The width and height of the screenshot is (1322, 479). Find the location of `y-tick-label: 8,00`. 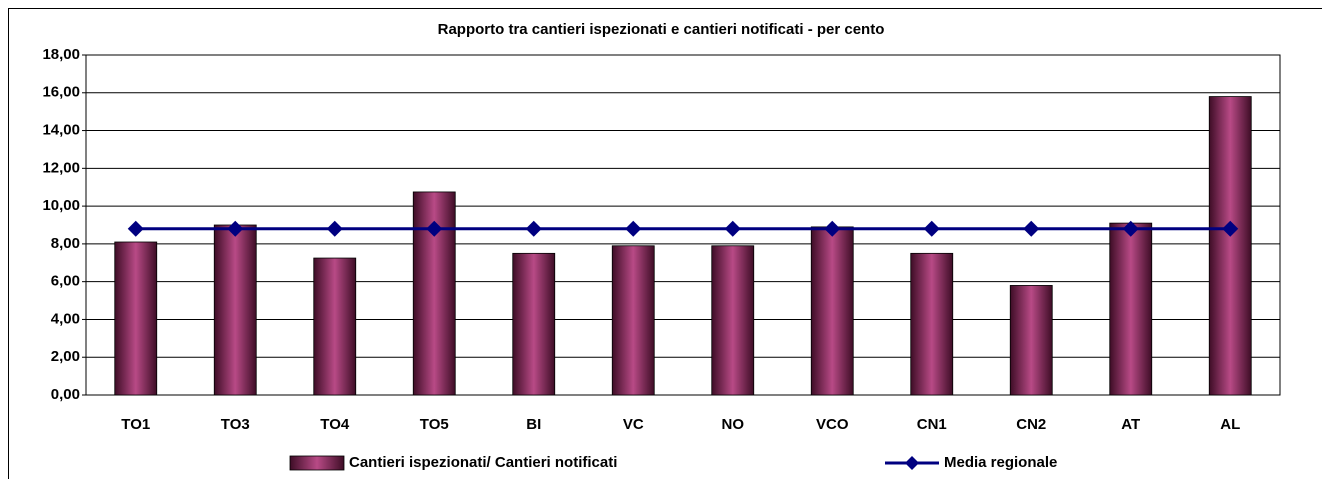

y-tick-label: 8,00 is located at coordinates (65, 243).